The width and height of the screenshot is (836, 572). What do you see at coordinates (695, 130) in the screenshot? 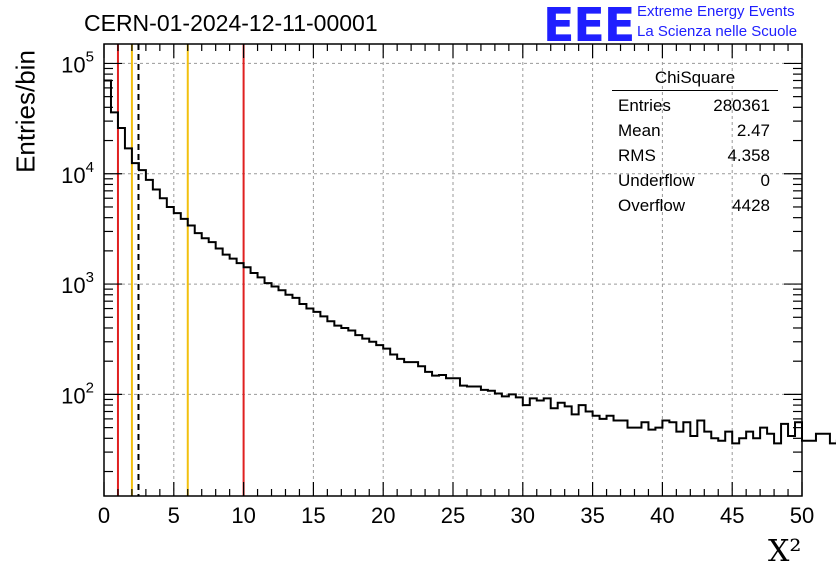
I see `stats-row-mean: Mean 2.47` at bounding box center [695, 130].